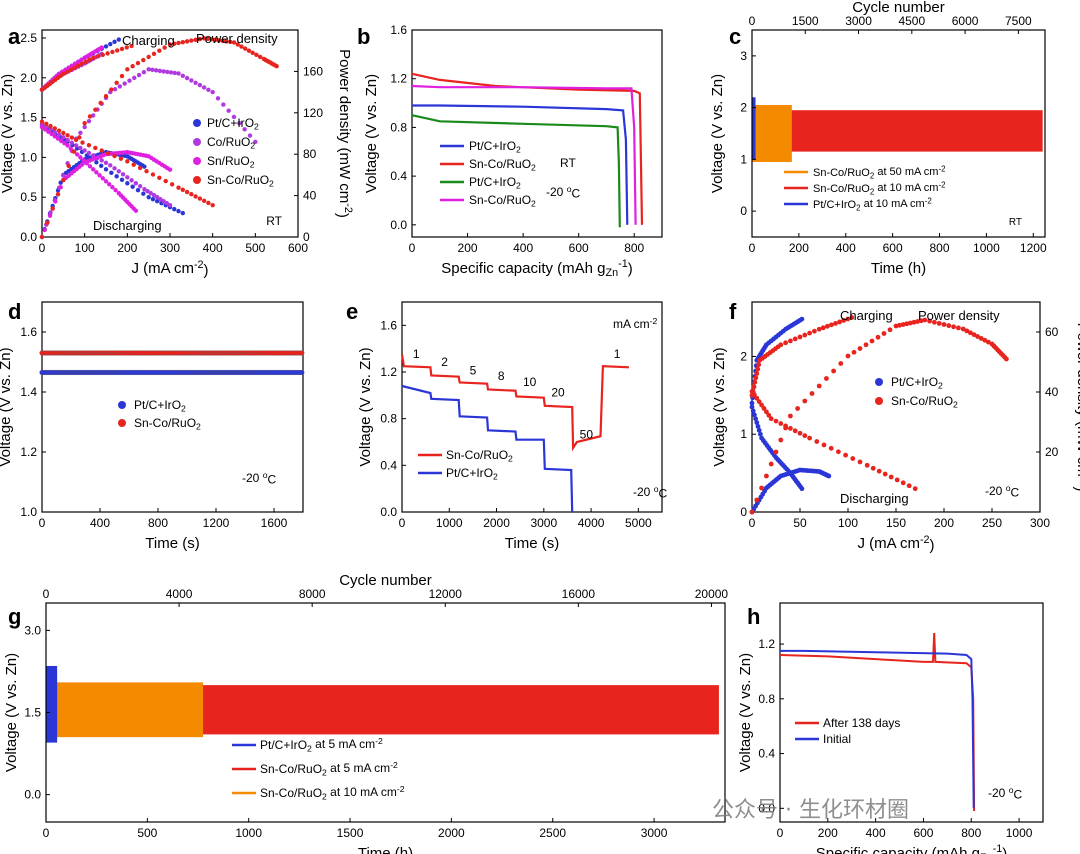  I want to click on legend-label: Pt/C+IrO2​ at 5 mA cm-2​, so click(321, 744).